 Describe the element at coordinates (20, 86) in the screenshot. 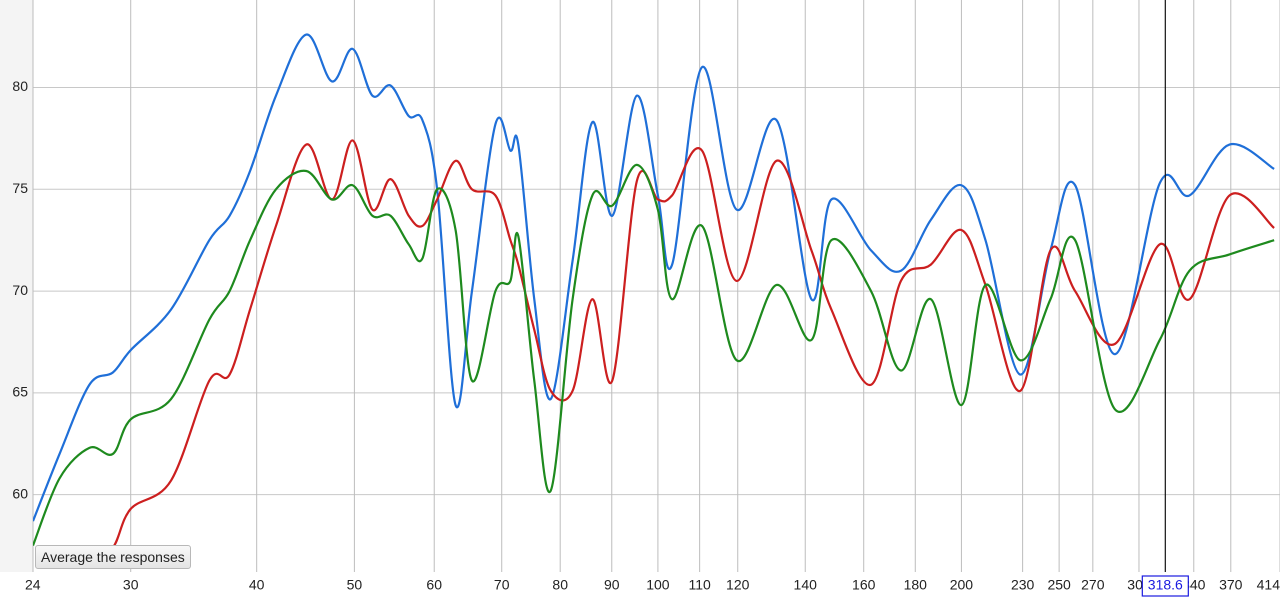

I see `y-tick-label: 80` at that location.